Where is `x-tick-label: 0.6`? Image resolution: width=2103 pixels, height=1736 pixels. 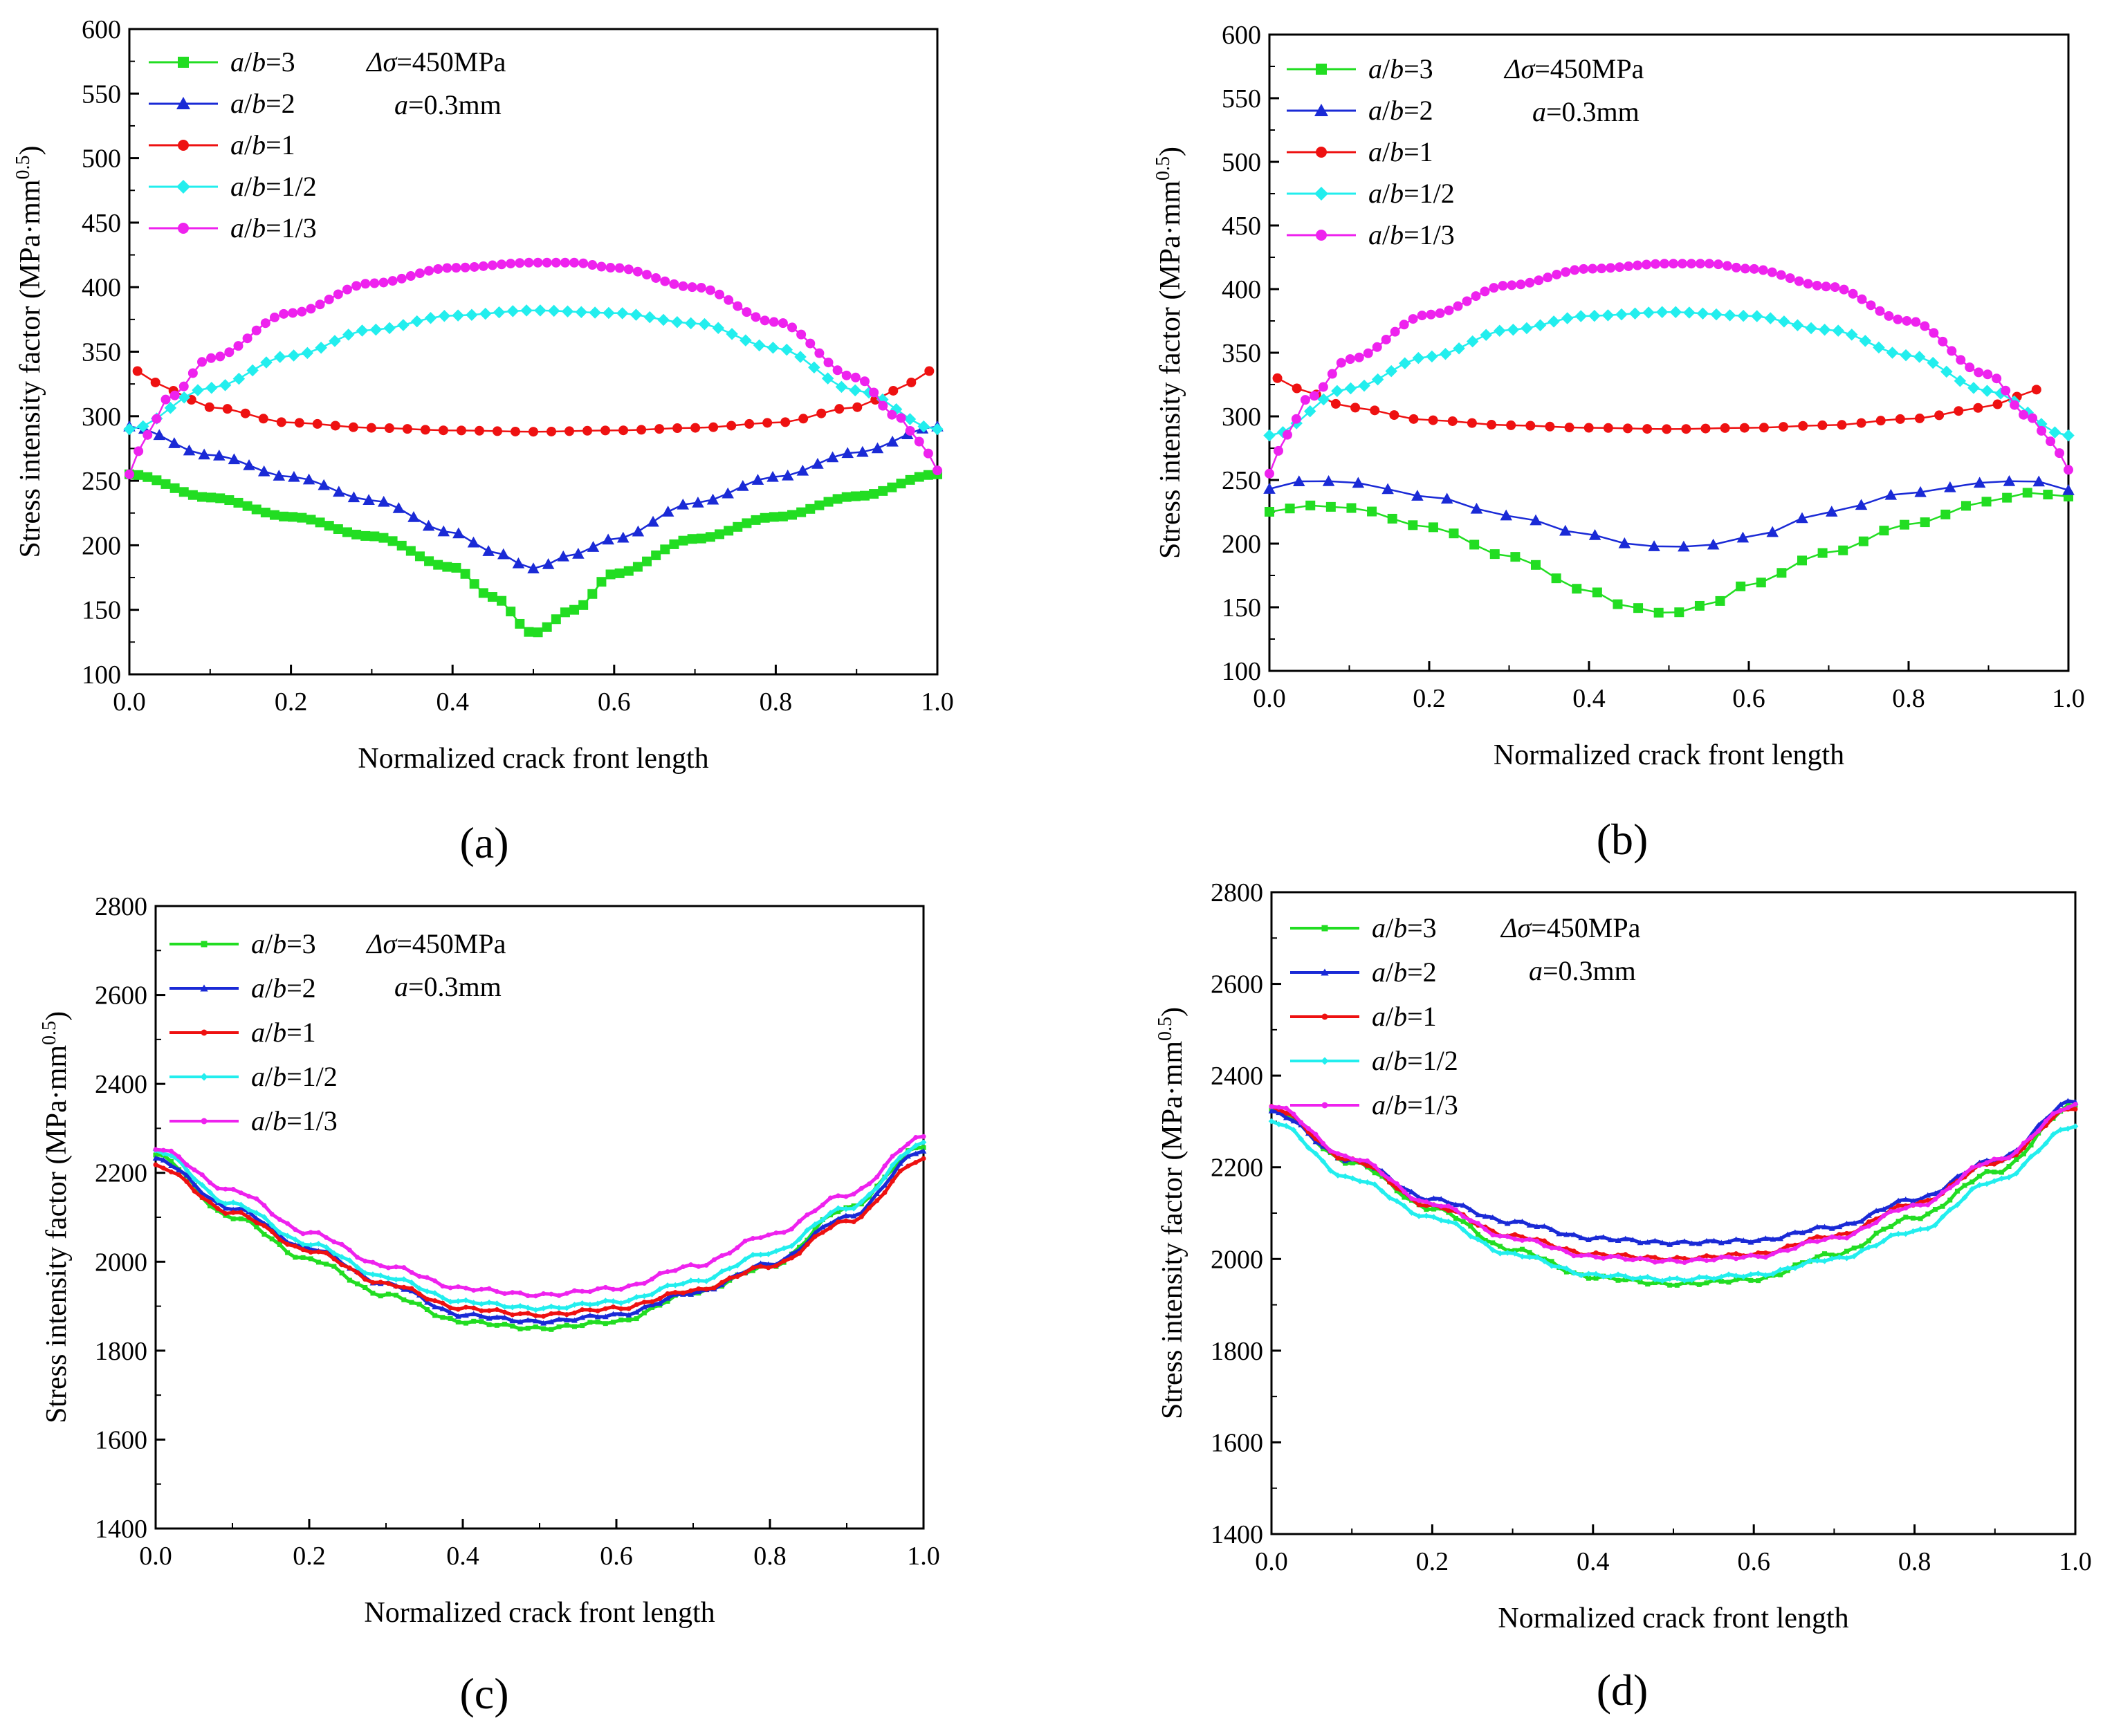 x-tick-label: 0.6 is located at coordinates (1754, 1561).